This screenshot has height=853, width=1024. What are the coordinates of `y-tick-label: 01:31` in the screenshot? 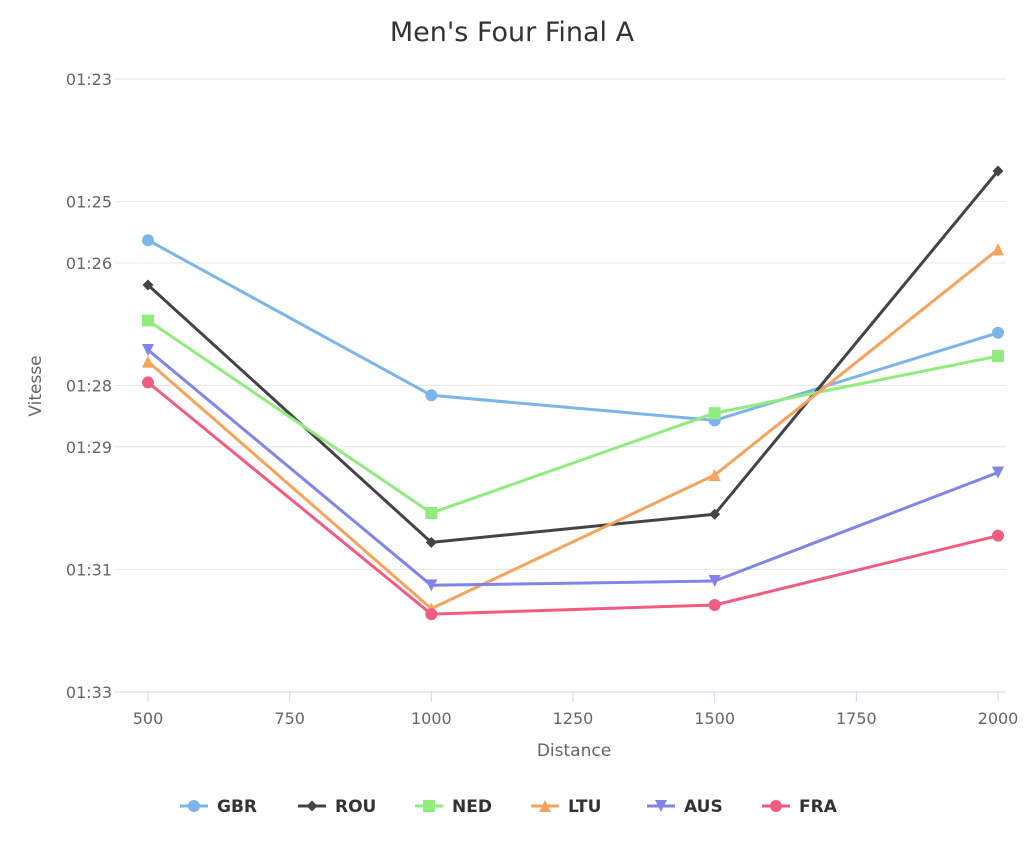 It's located at (89, 569).